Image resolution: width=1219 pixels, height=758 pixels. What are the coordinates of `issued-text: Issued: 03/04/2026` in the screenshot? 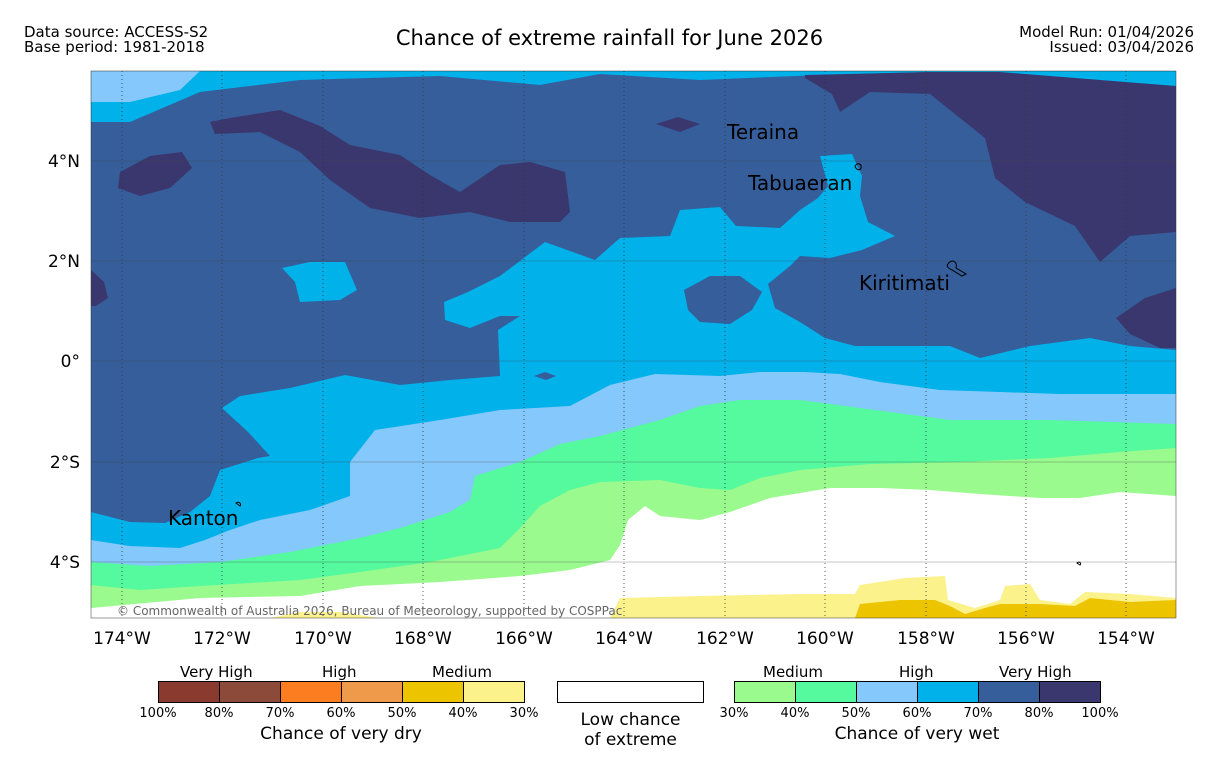 It's located at (1121, 47).